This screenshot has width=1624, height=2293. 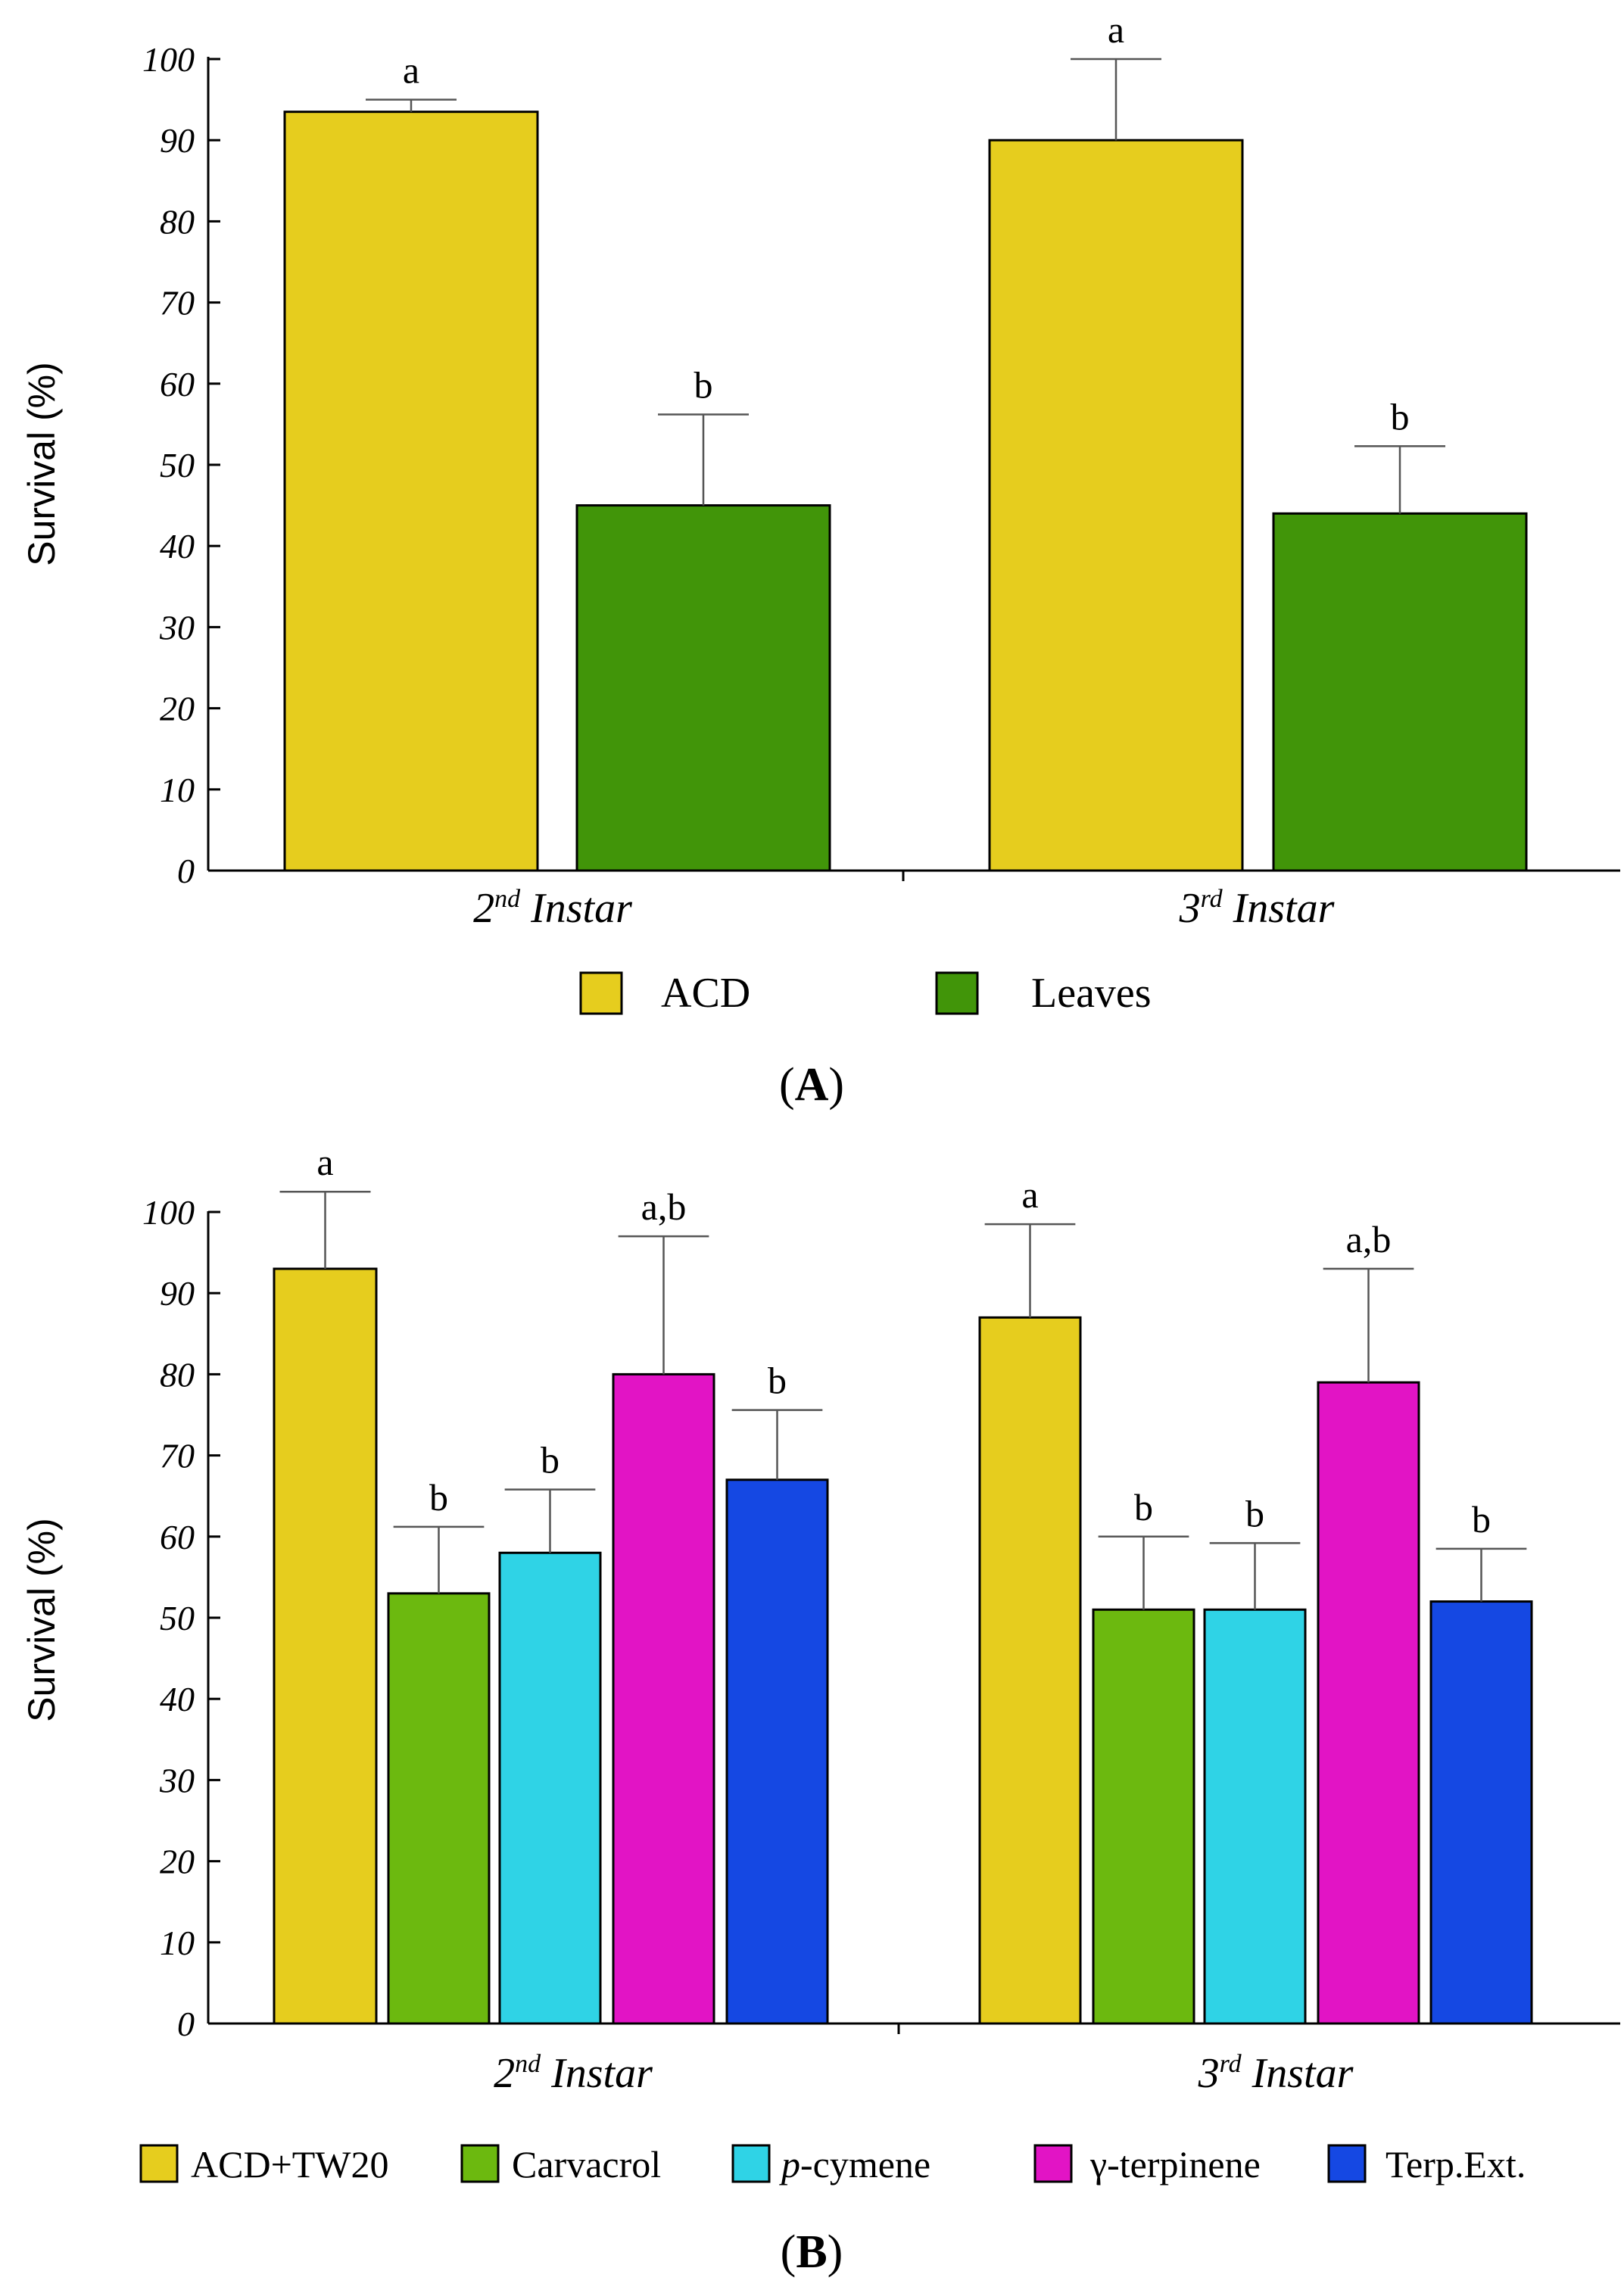 What do you see at coordinates (1456, 2164) in the screenshot?
I see `legend-label-Terp.Ext.: Terp.Ext.` at bounding box center [1456, 2164].